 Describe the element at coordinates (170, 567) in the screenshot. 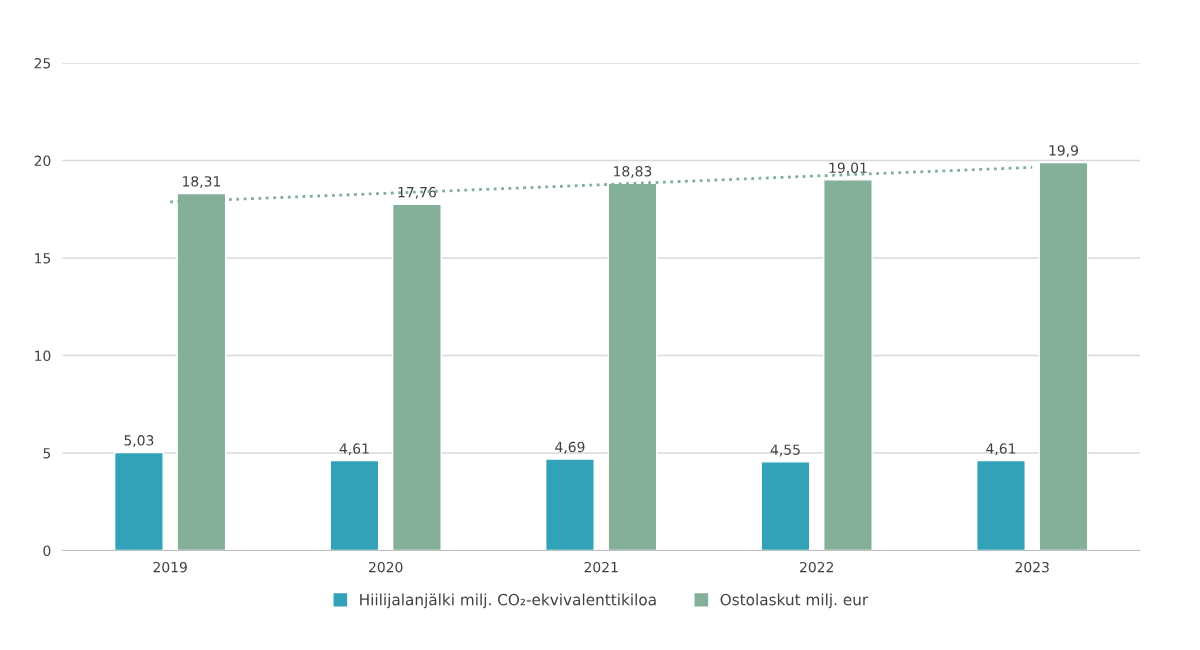

I see `x-tick-label: 2019` at that location.